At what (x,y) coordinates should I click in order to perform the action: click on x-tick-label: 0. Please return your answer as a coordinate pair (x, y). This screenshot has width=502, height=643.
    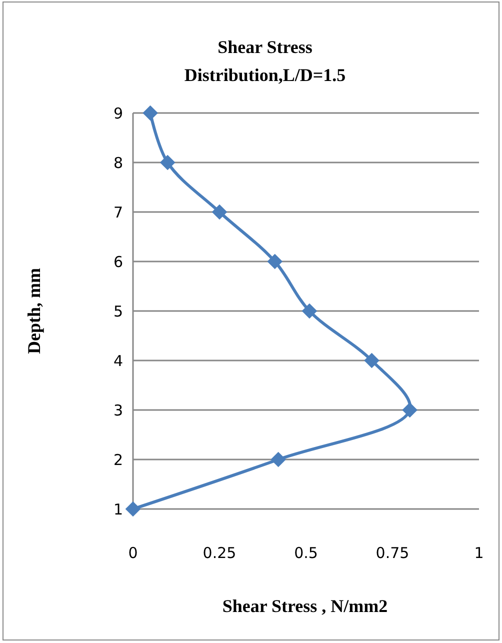
    Looking at the image, I should click on (133, 553).